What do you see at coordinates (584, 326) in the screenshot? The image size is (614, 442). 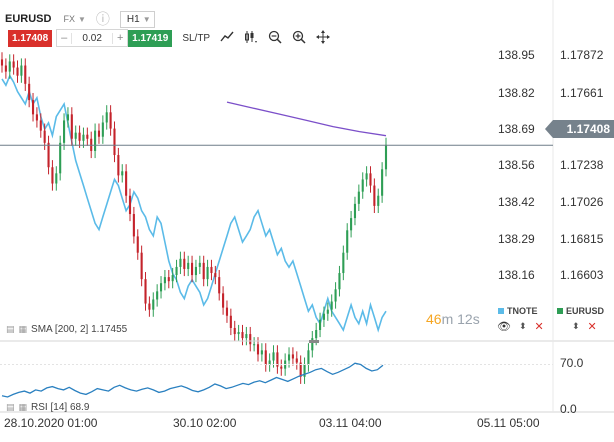 I see `eurusd-legend-tools: ⬍ ✕` at bounding box center [584, 326].